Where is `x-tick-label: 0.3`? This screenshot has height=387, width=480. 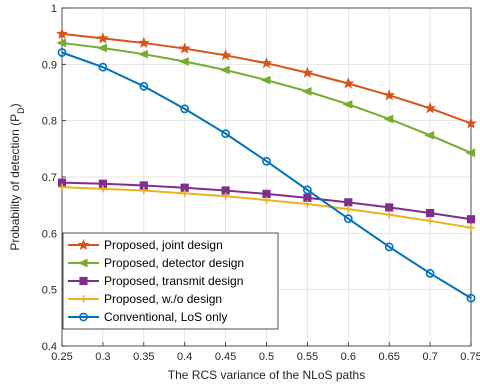
x-tick-label: 0.3 is located at coordinates (102, 357).